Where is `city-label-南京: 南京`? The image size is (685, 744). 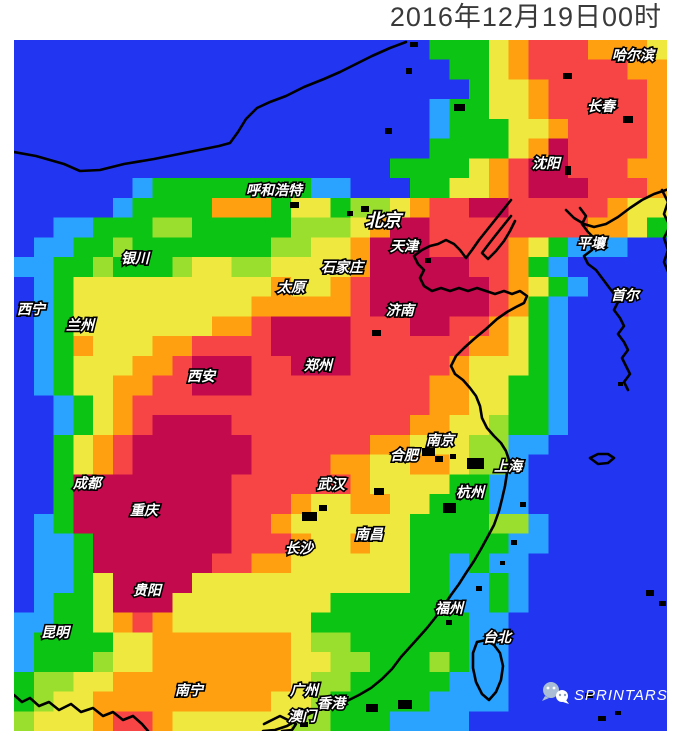 city-label-南京: 南京 is located at coordinates (441, 440).